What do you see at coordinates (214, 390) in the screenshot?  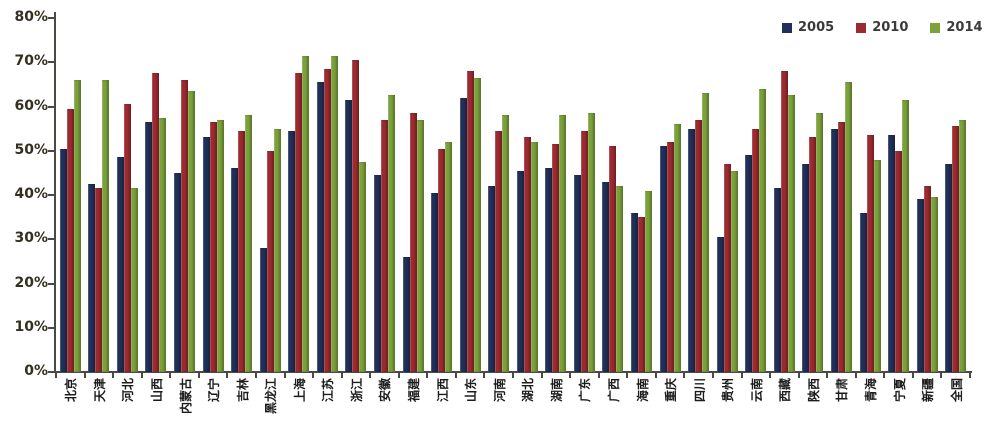 I see `x-axis-label: 辽宁` at bounding box center [214, 390].